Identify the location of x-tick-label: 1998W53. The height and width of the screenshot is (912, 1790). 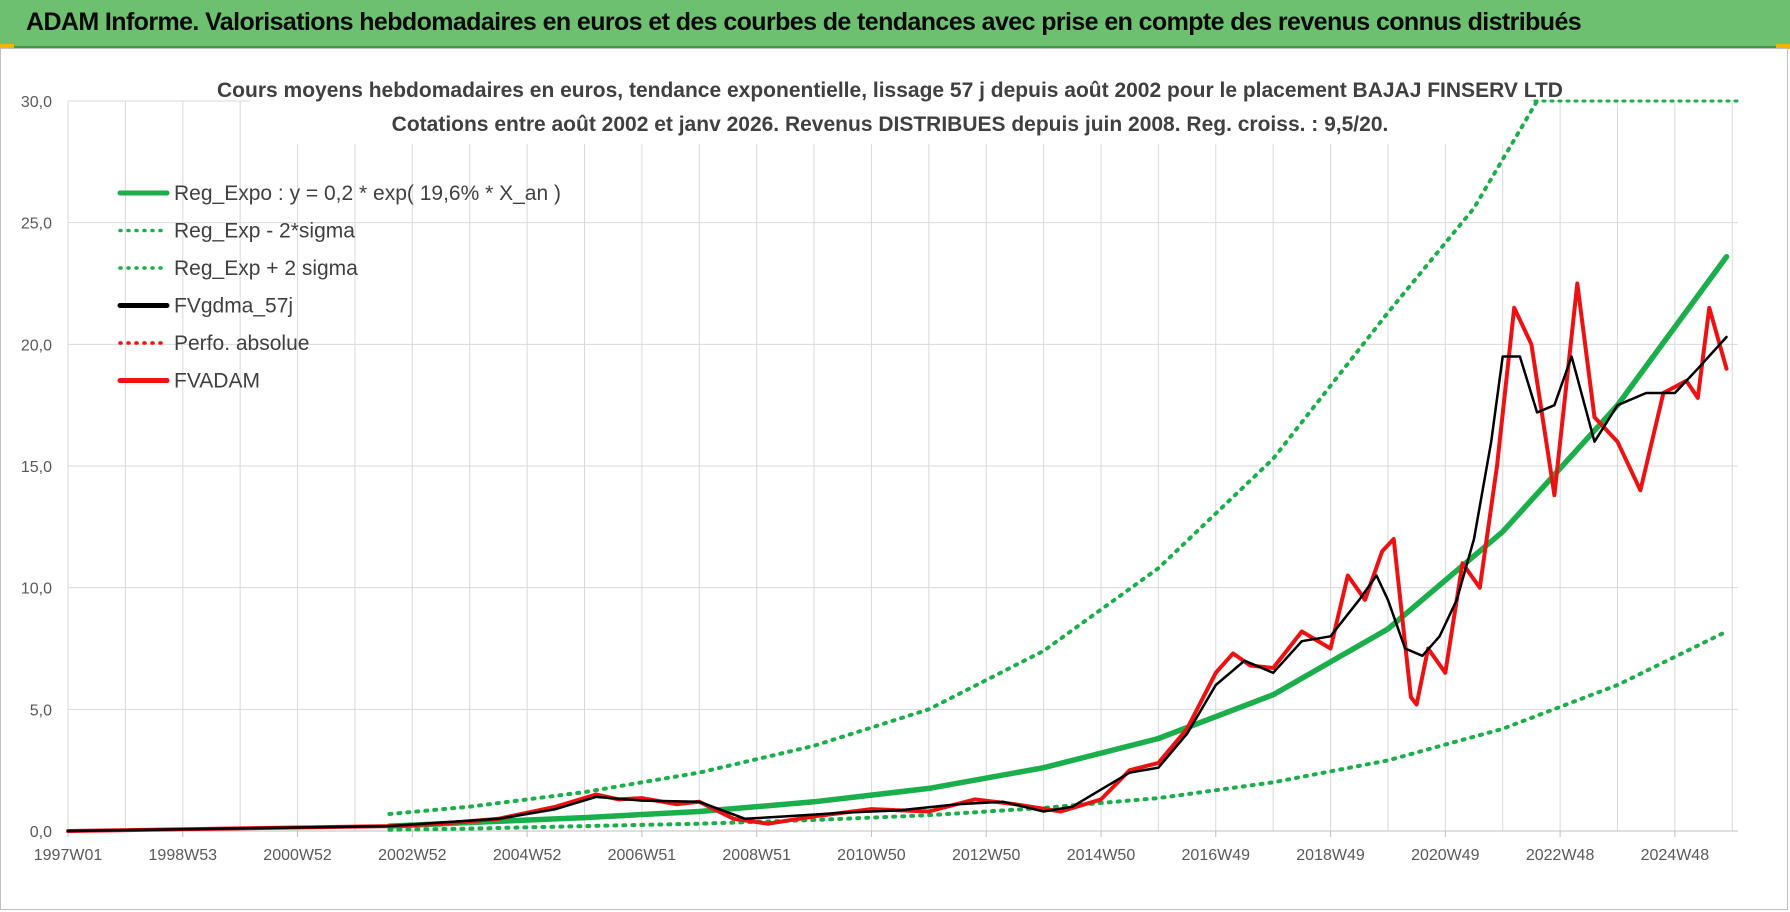
(183, 855).